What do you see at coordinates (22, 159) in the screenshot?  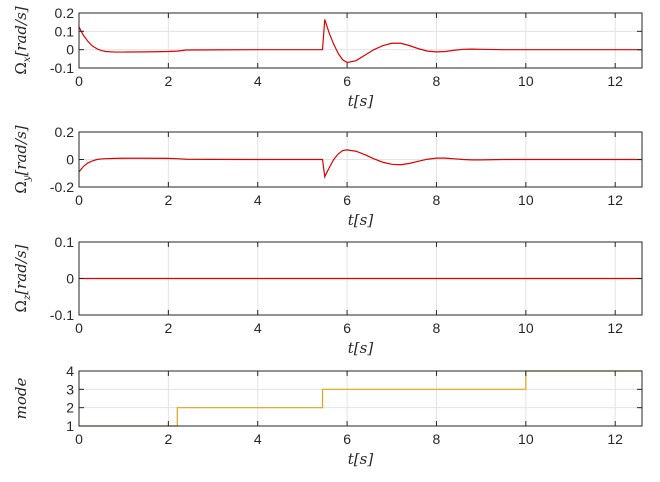 I see `y-axis-label-2: Ωy[rad/s]` at bounding box center [22, 159].